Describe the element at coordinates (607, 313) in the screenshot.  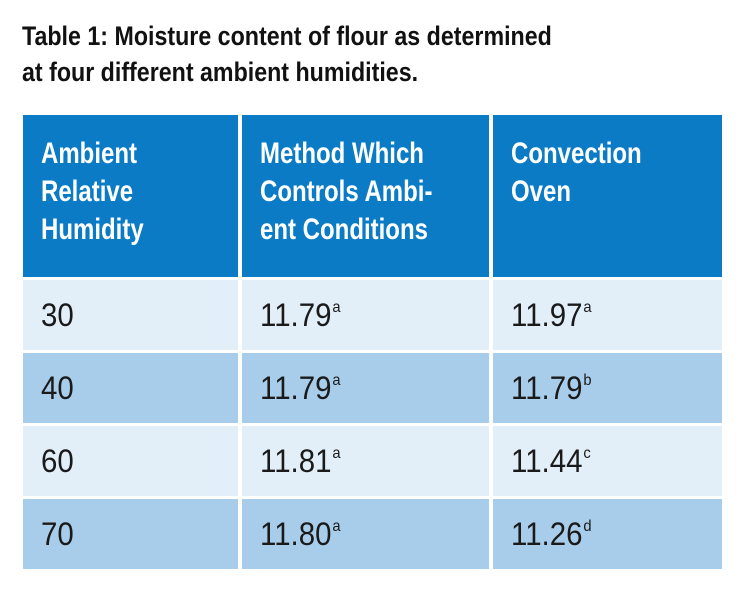
I see `cell-oven: 11.97a` at that location.